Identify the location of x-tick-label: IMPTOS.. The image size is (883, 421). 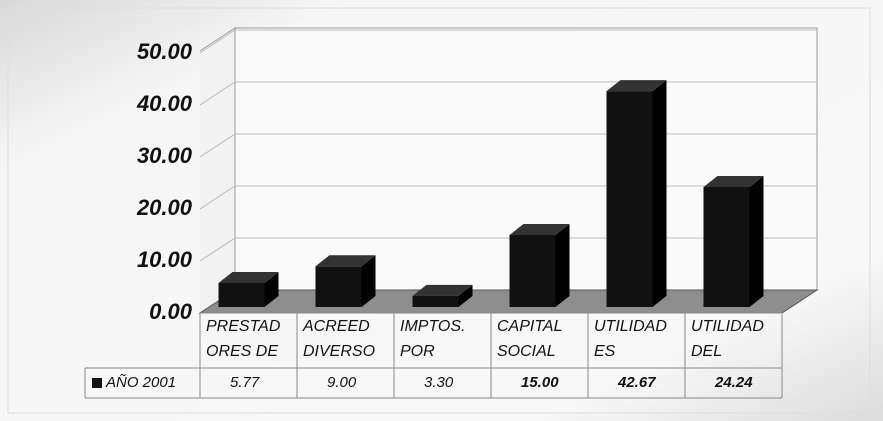
(433, 326).